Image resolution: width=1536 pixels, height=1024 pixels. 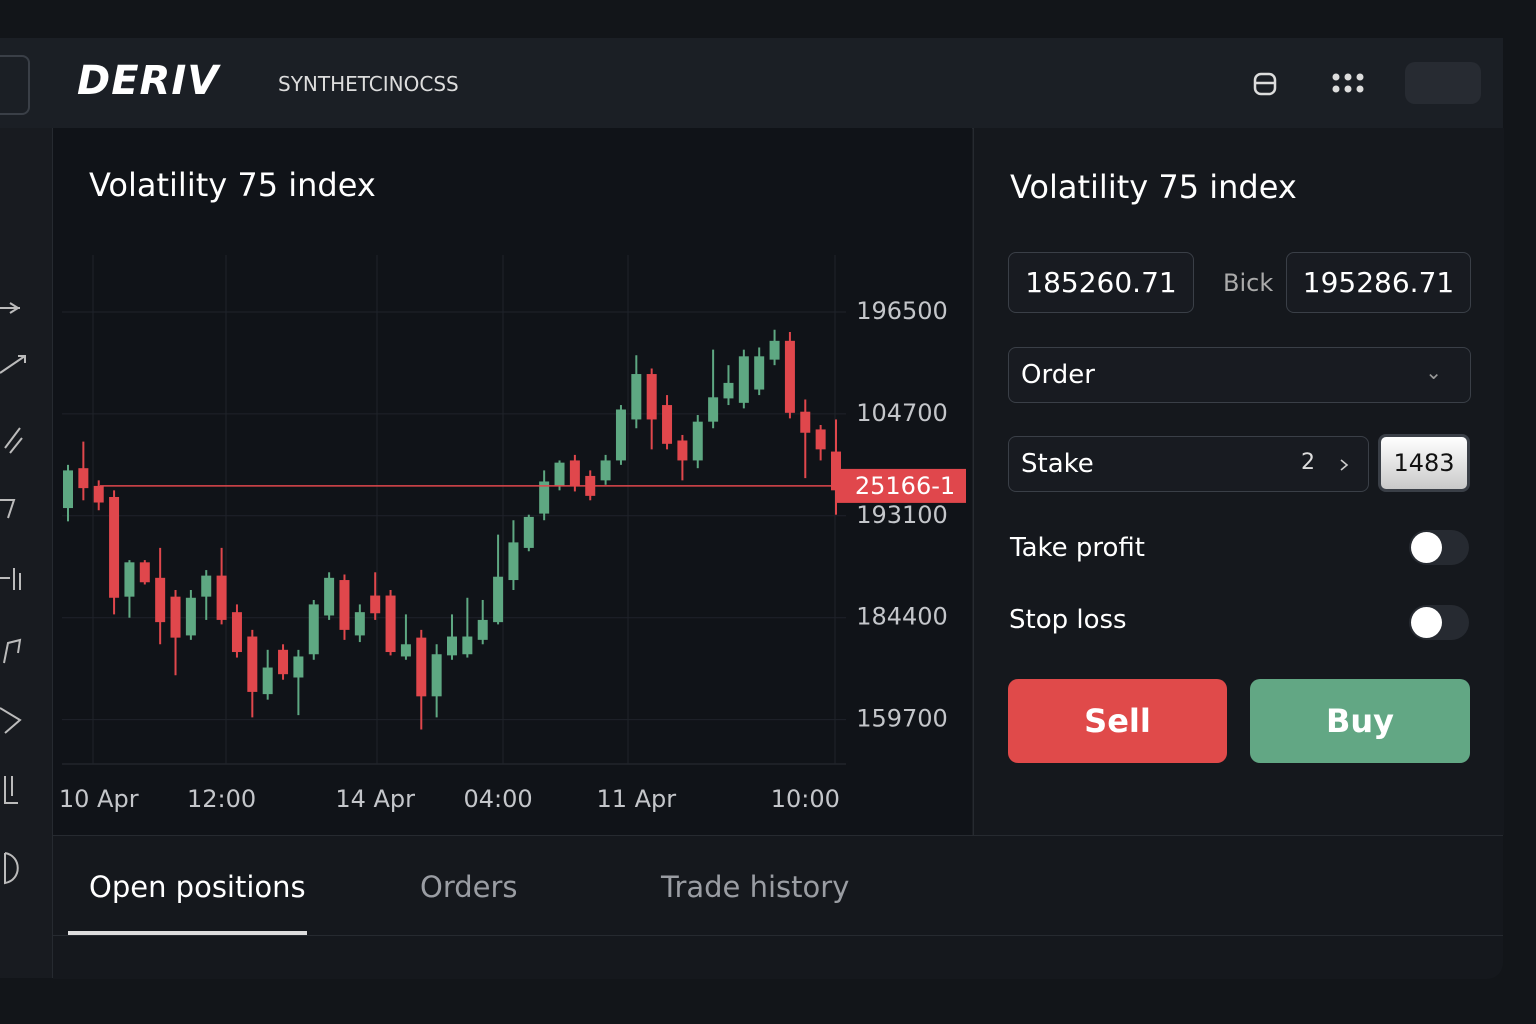 I want to click on y-tick-label: 193100, so click(x=902, y=515).